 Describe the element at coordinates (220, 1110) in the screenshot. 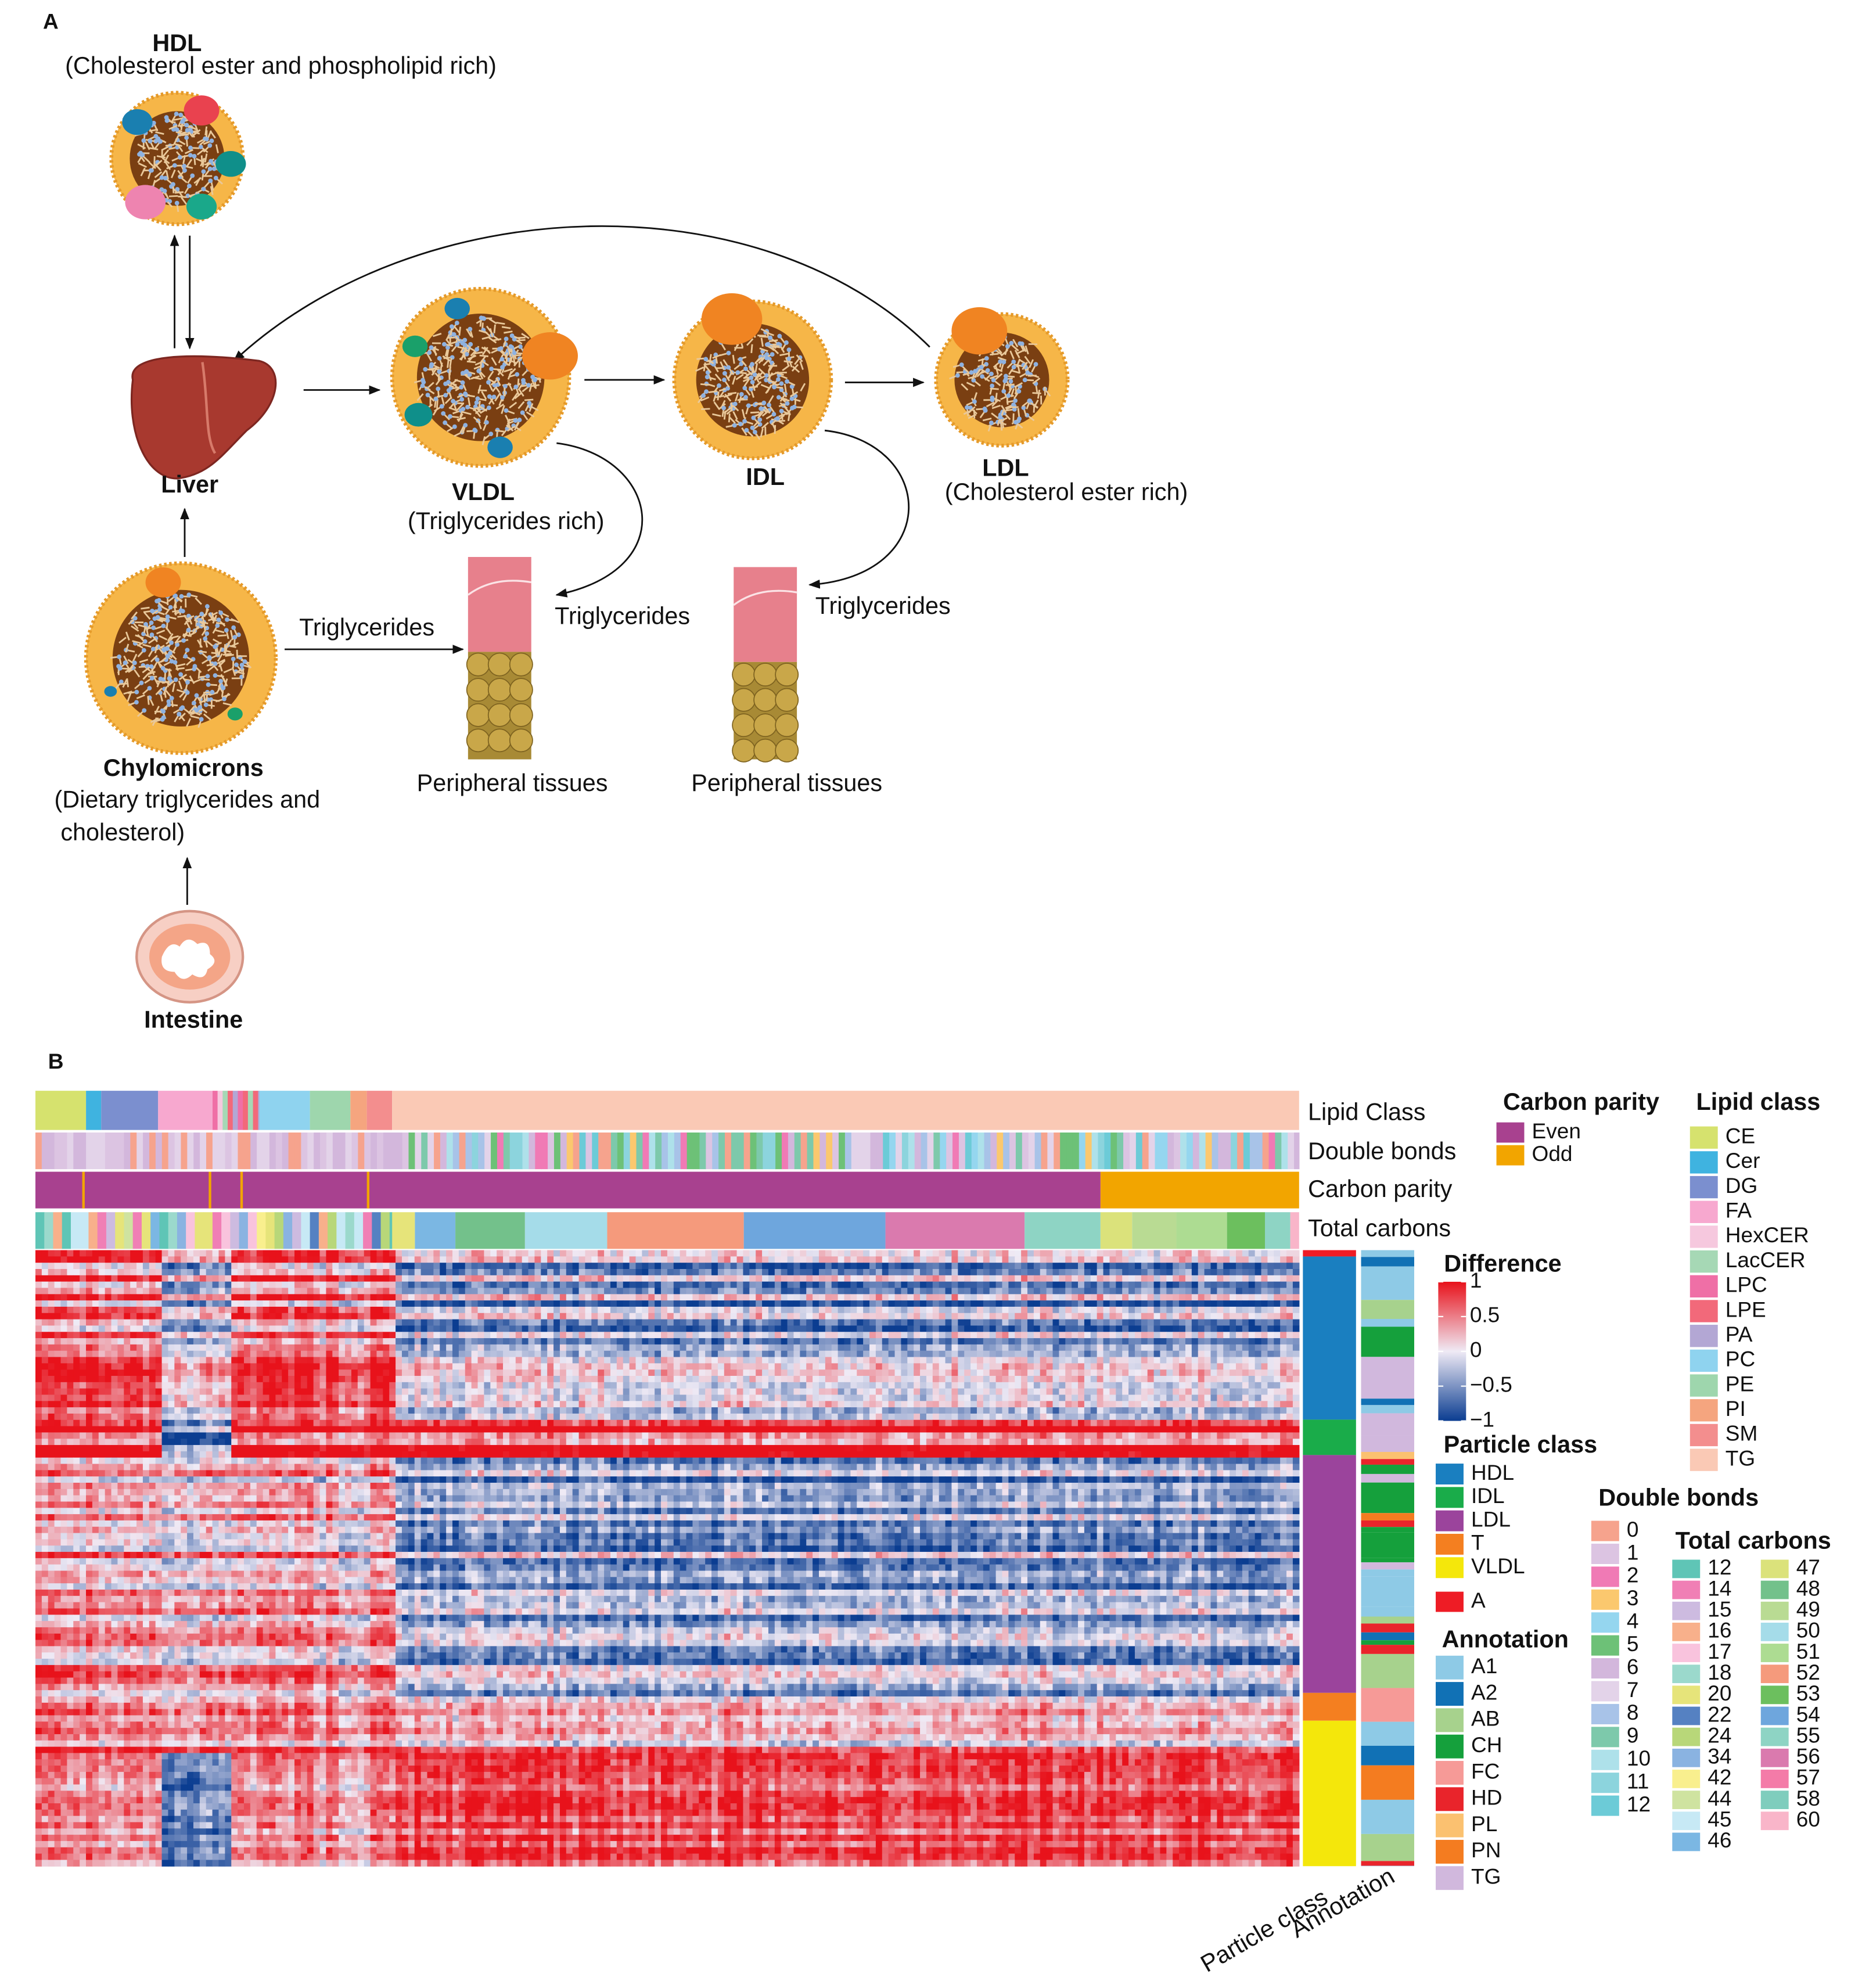

I see `lipid-class-cell` at that location.